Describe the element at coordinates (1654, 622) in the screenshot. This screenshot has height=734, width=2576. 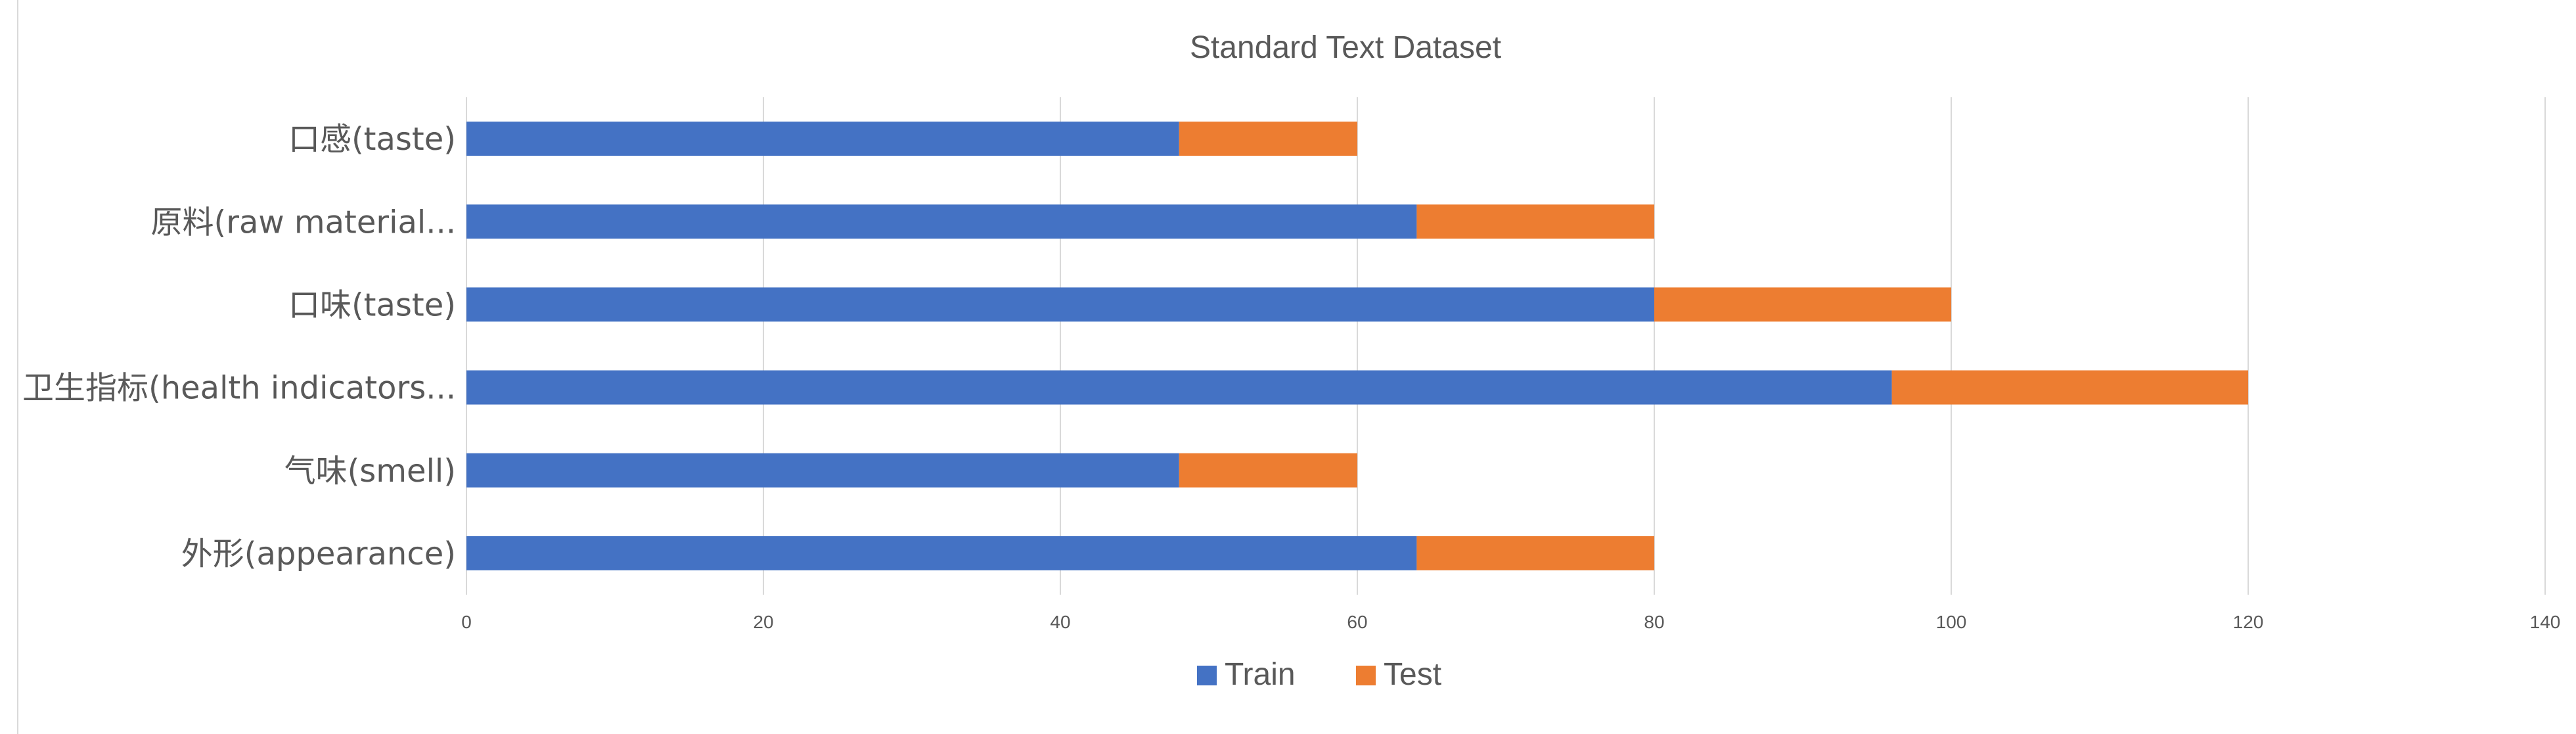
I see `x-tick-label: 80` at that location.